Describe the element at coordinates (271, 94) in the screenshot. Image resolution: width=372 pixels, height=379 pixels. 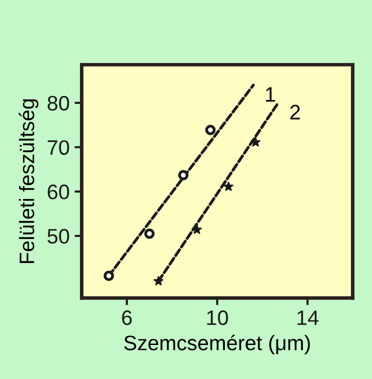
I see `series-label: 1` at that location.